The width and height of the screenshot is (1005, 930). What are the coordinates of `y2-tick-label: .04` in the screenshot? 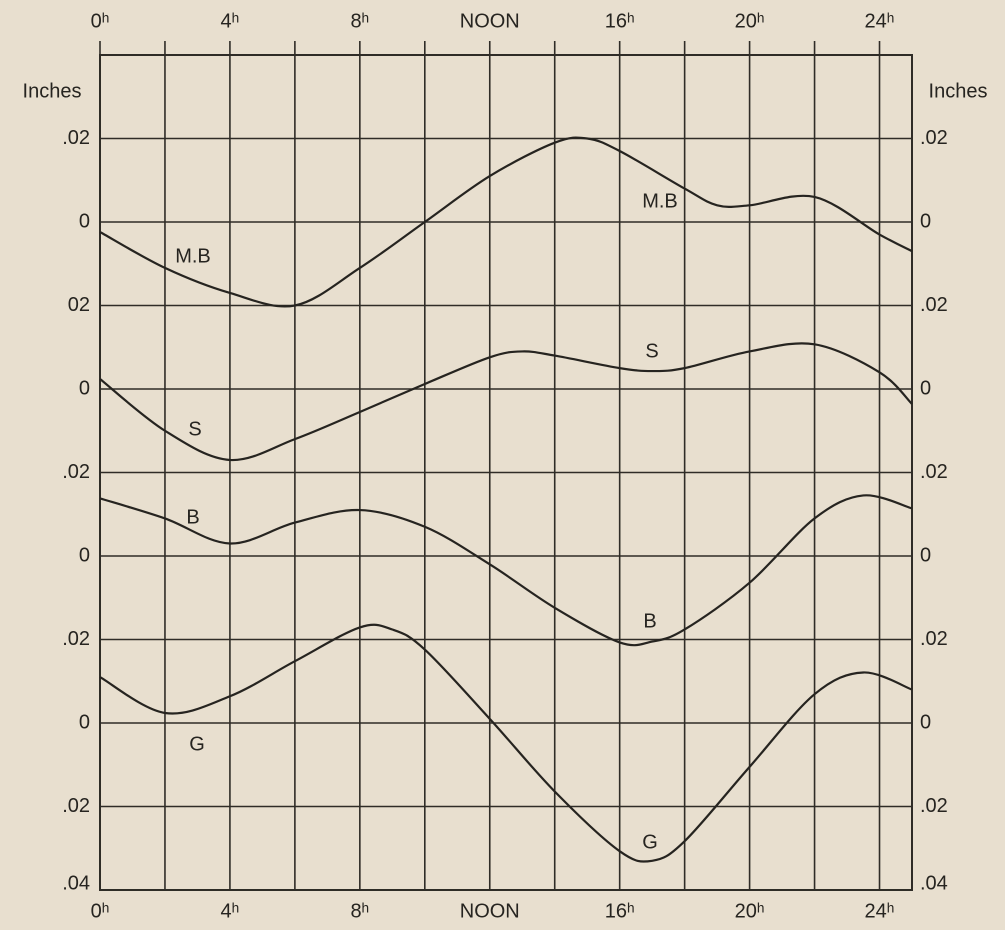 It's located at (934, 883).